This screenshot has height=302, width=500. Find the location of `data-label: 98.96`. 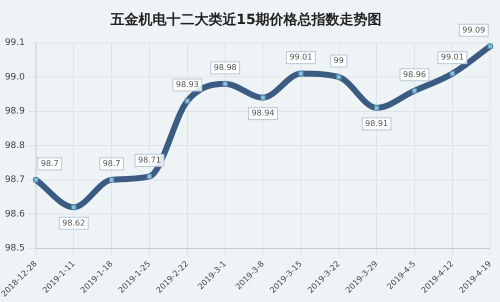

data-label: 98.96 is located at coordinates (414, 74).